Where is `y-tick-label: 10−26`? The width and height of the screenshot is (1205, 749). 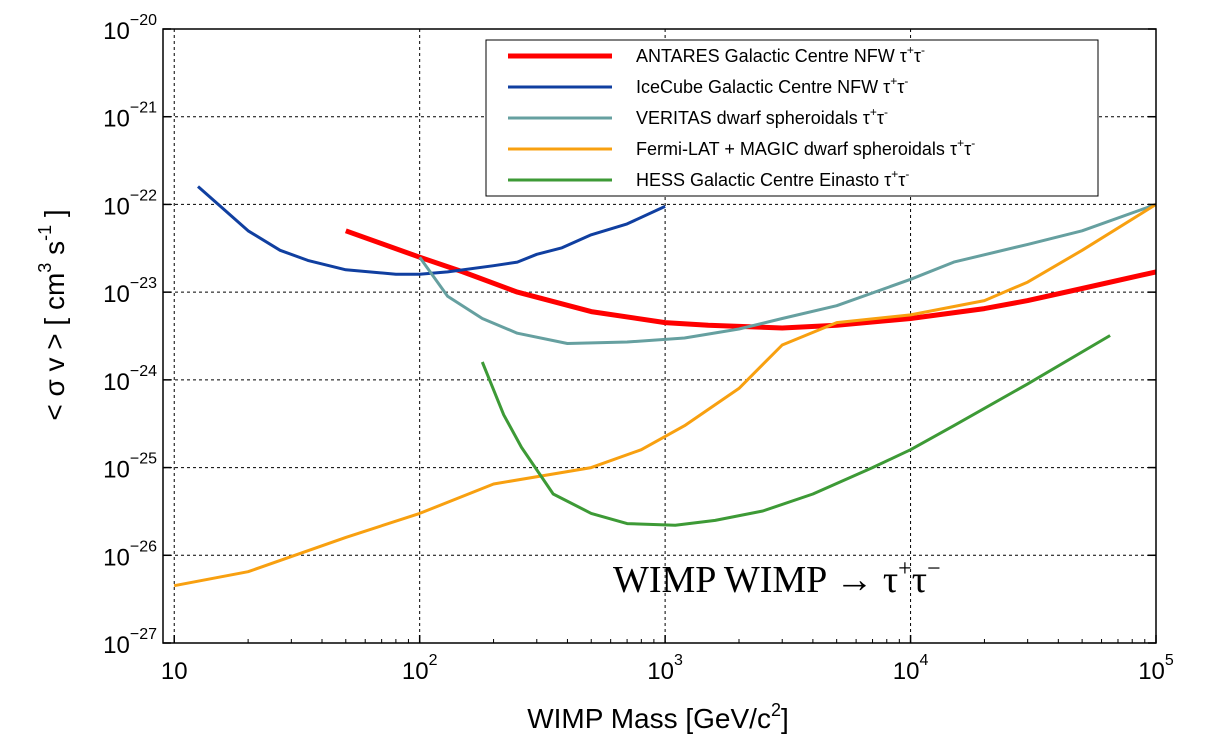
y-tick-label: 10−26 is located at coordinates (130, 554).